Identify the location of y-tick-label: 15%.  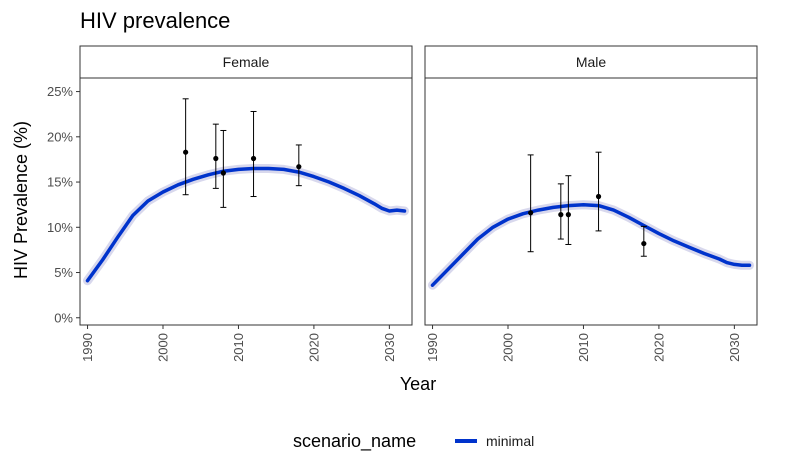
(60, 182).